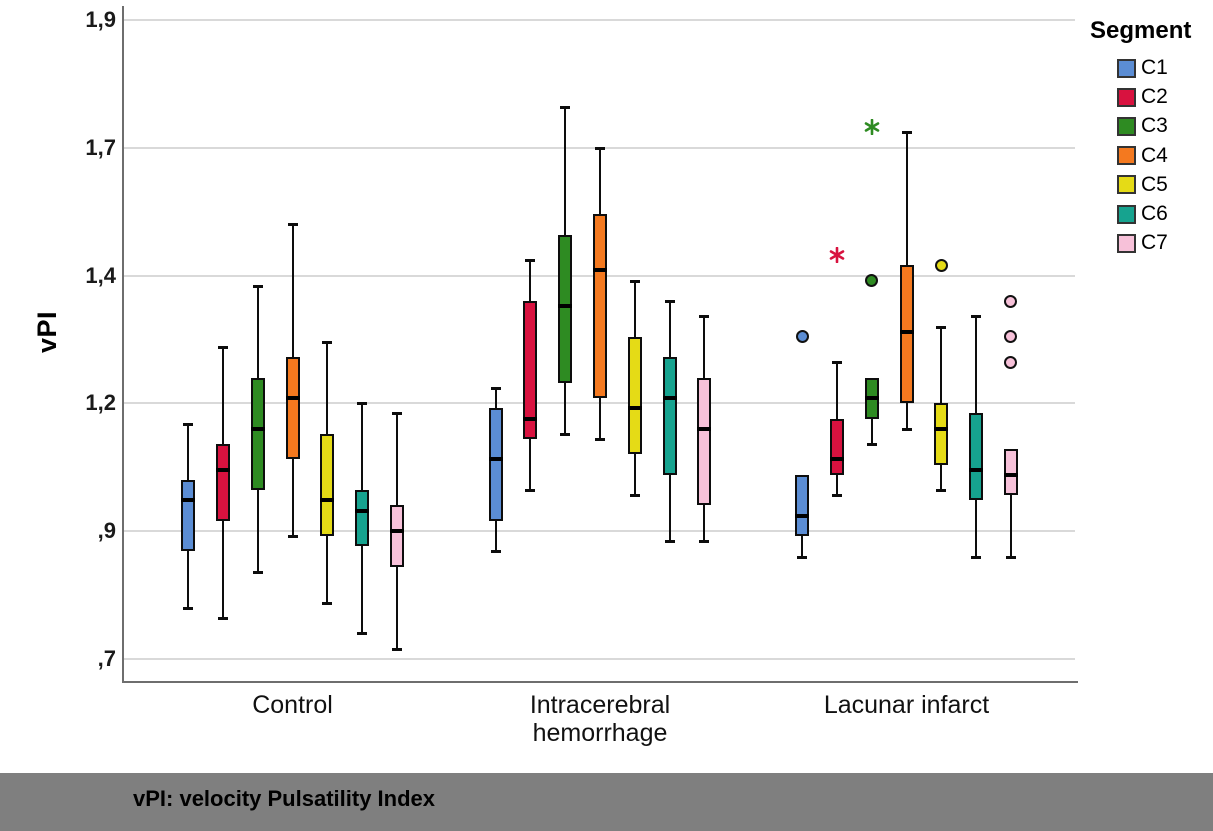 This screenshot has width=1213, height=831. What do you see at coordinates (106, 530) in the screenshot?
I see `y-tick-label: ,9` at bounding box center [106, 530].